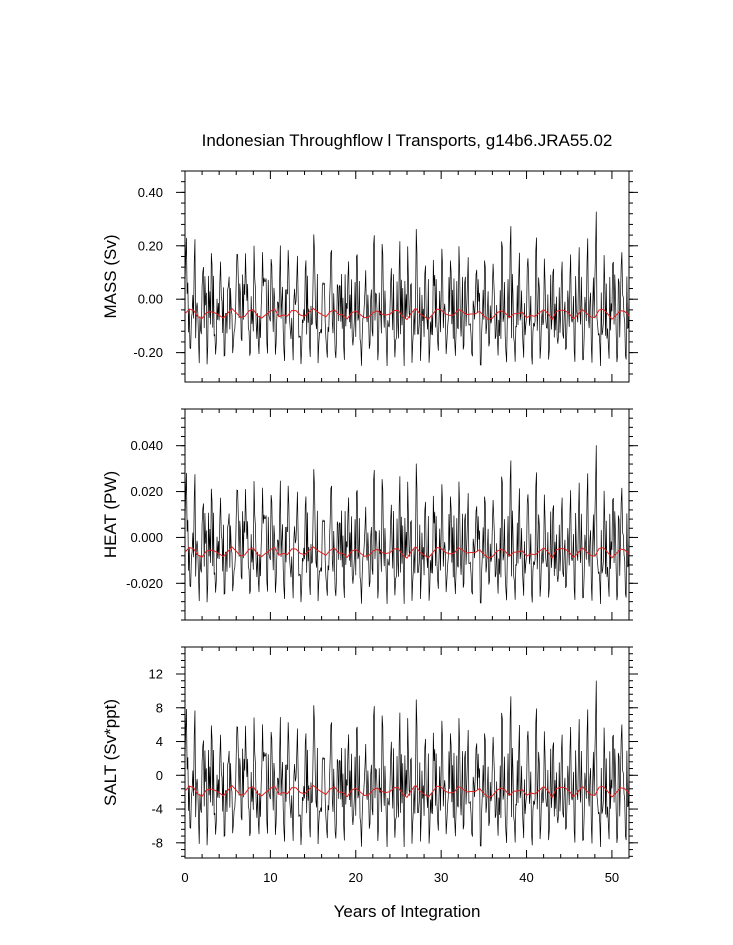 The height and width of the screenshot is (945, 733). What do you see at coordinates (148, 352) in the screenshot?
I see `y-tick-label: -0.20` at bounding box center [148, 352].